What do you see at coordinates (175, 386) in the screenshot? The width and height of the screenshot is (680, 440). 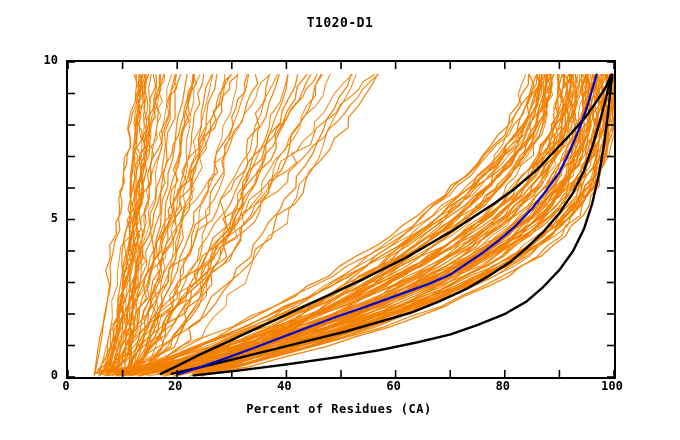 I see `x-tick-label: 20` at bounding box center [175, 386].